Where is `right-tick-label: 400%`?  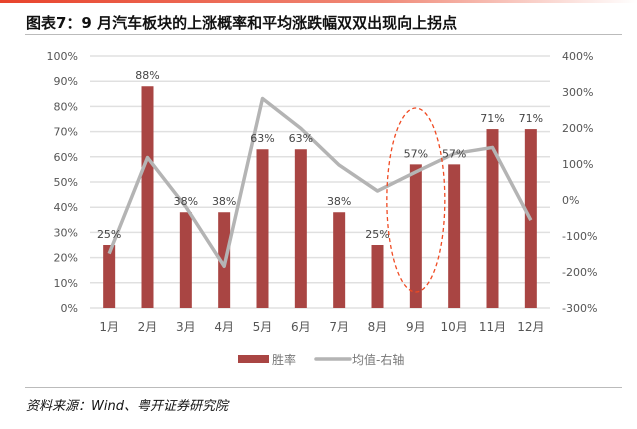
right-tick-label: 400% is located at coordinates (577, 56).